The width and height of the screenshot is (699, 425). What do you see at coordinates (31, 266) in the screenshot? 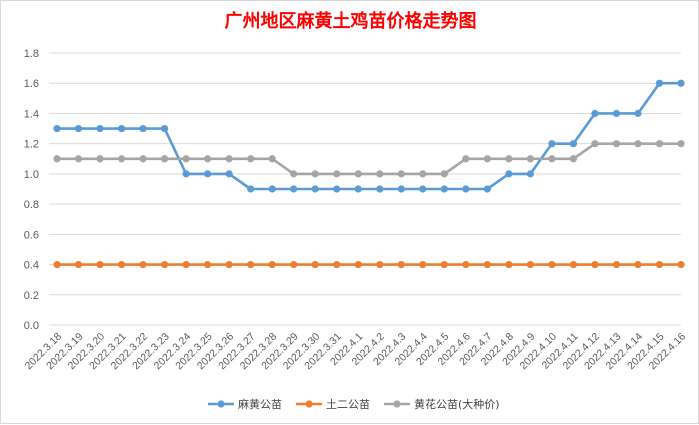
I see `y-tick-label: 0.4` at bounding box center [31, 266].